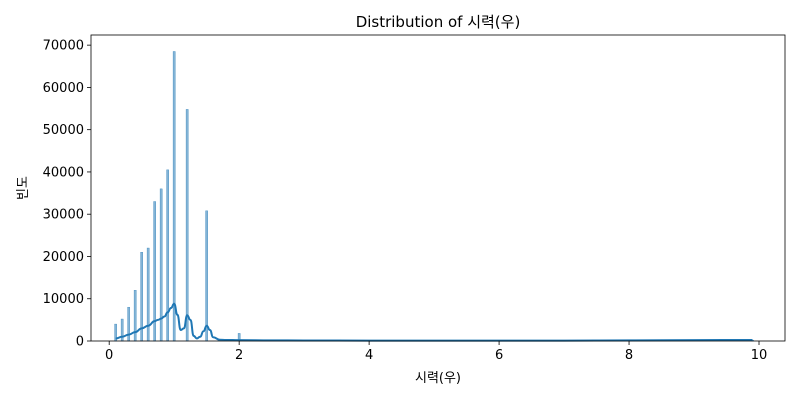  Describe the element at coordinates (239, 355) in the screenshot. I see `x-tick-label: 2` at that location.